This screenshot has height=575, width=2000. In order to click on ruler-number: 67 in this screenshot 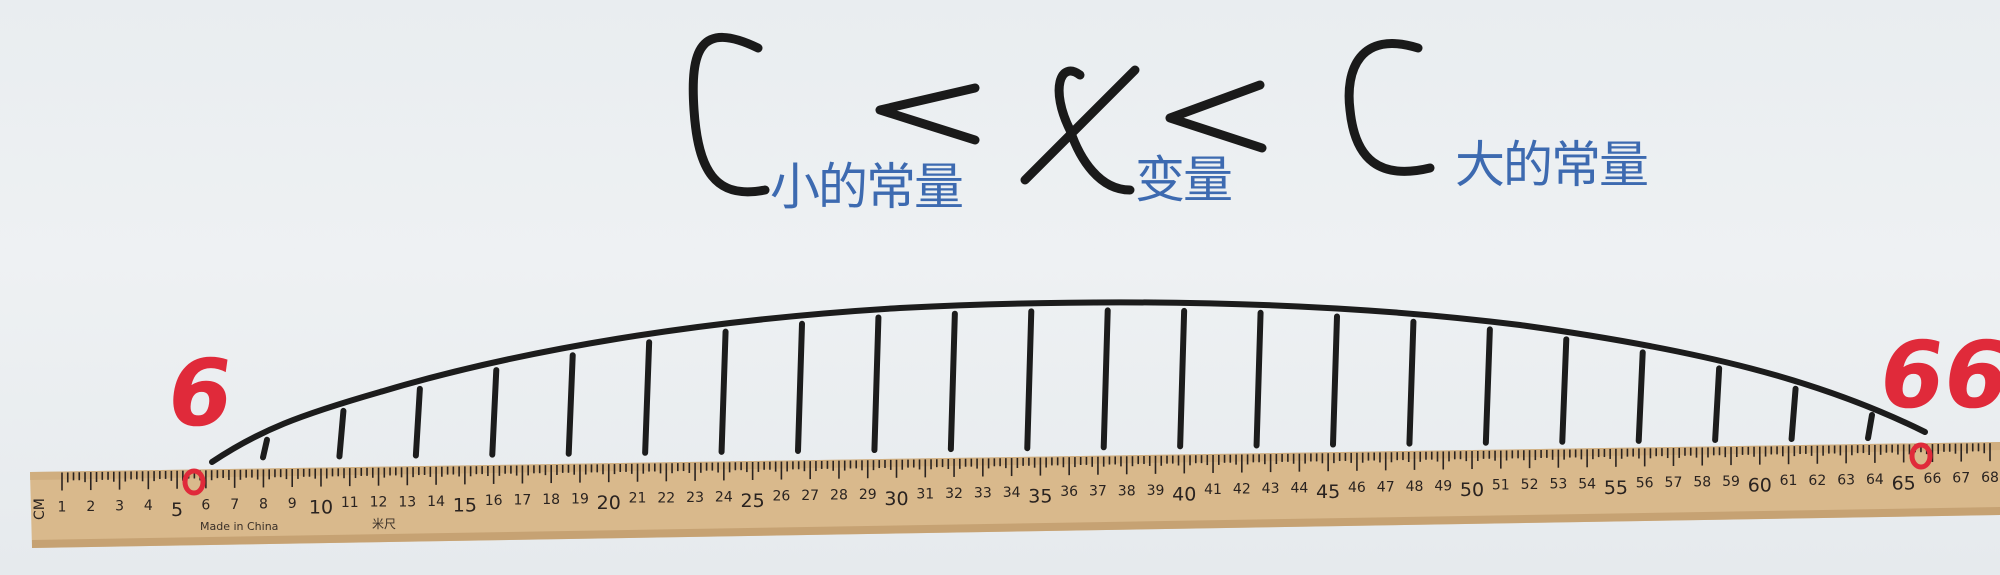, I will do `click(1961, 479)`.